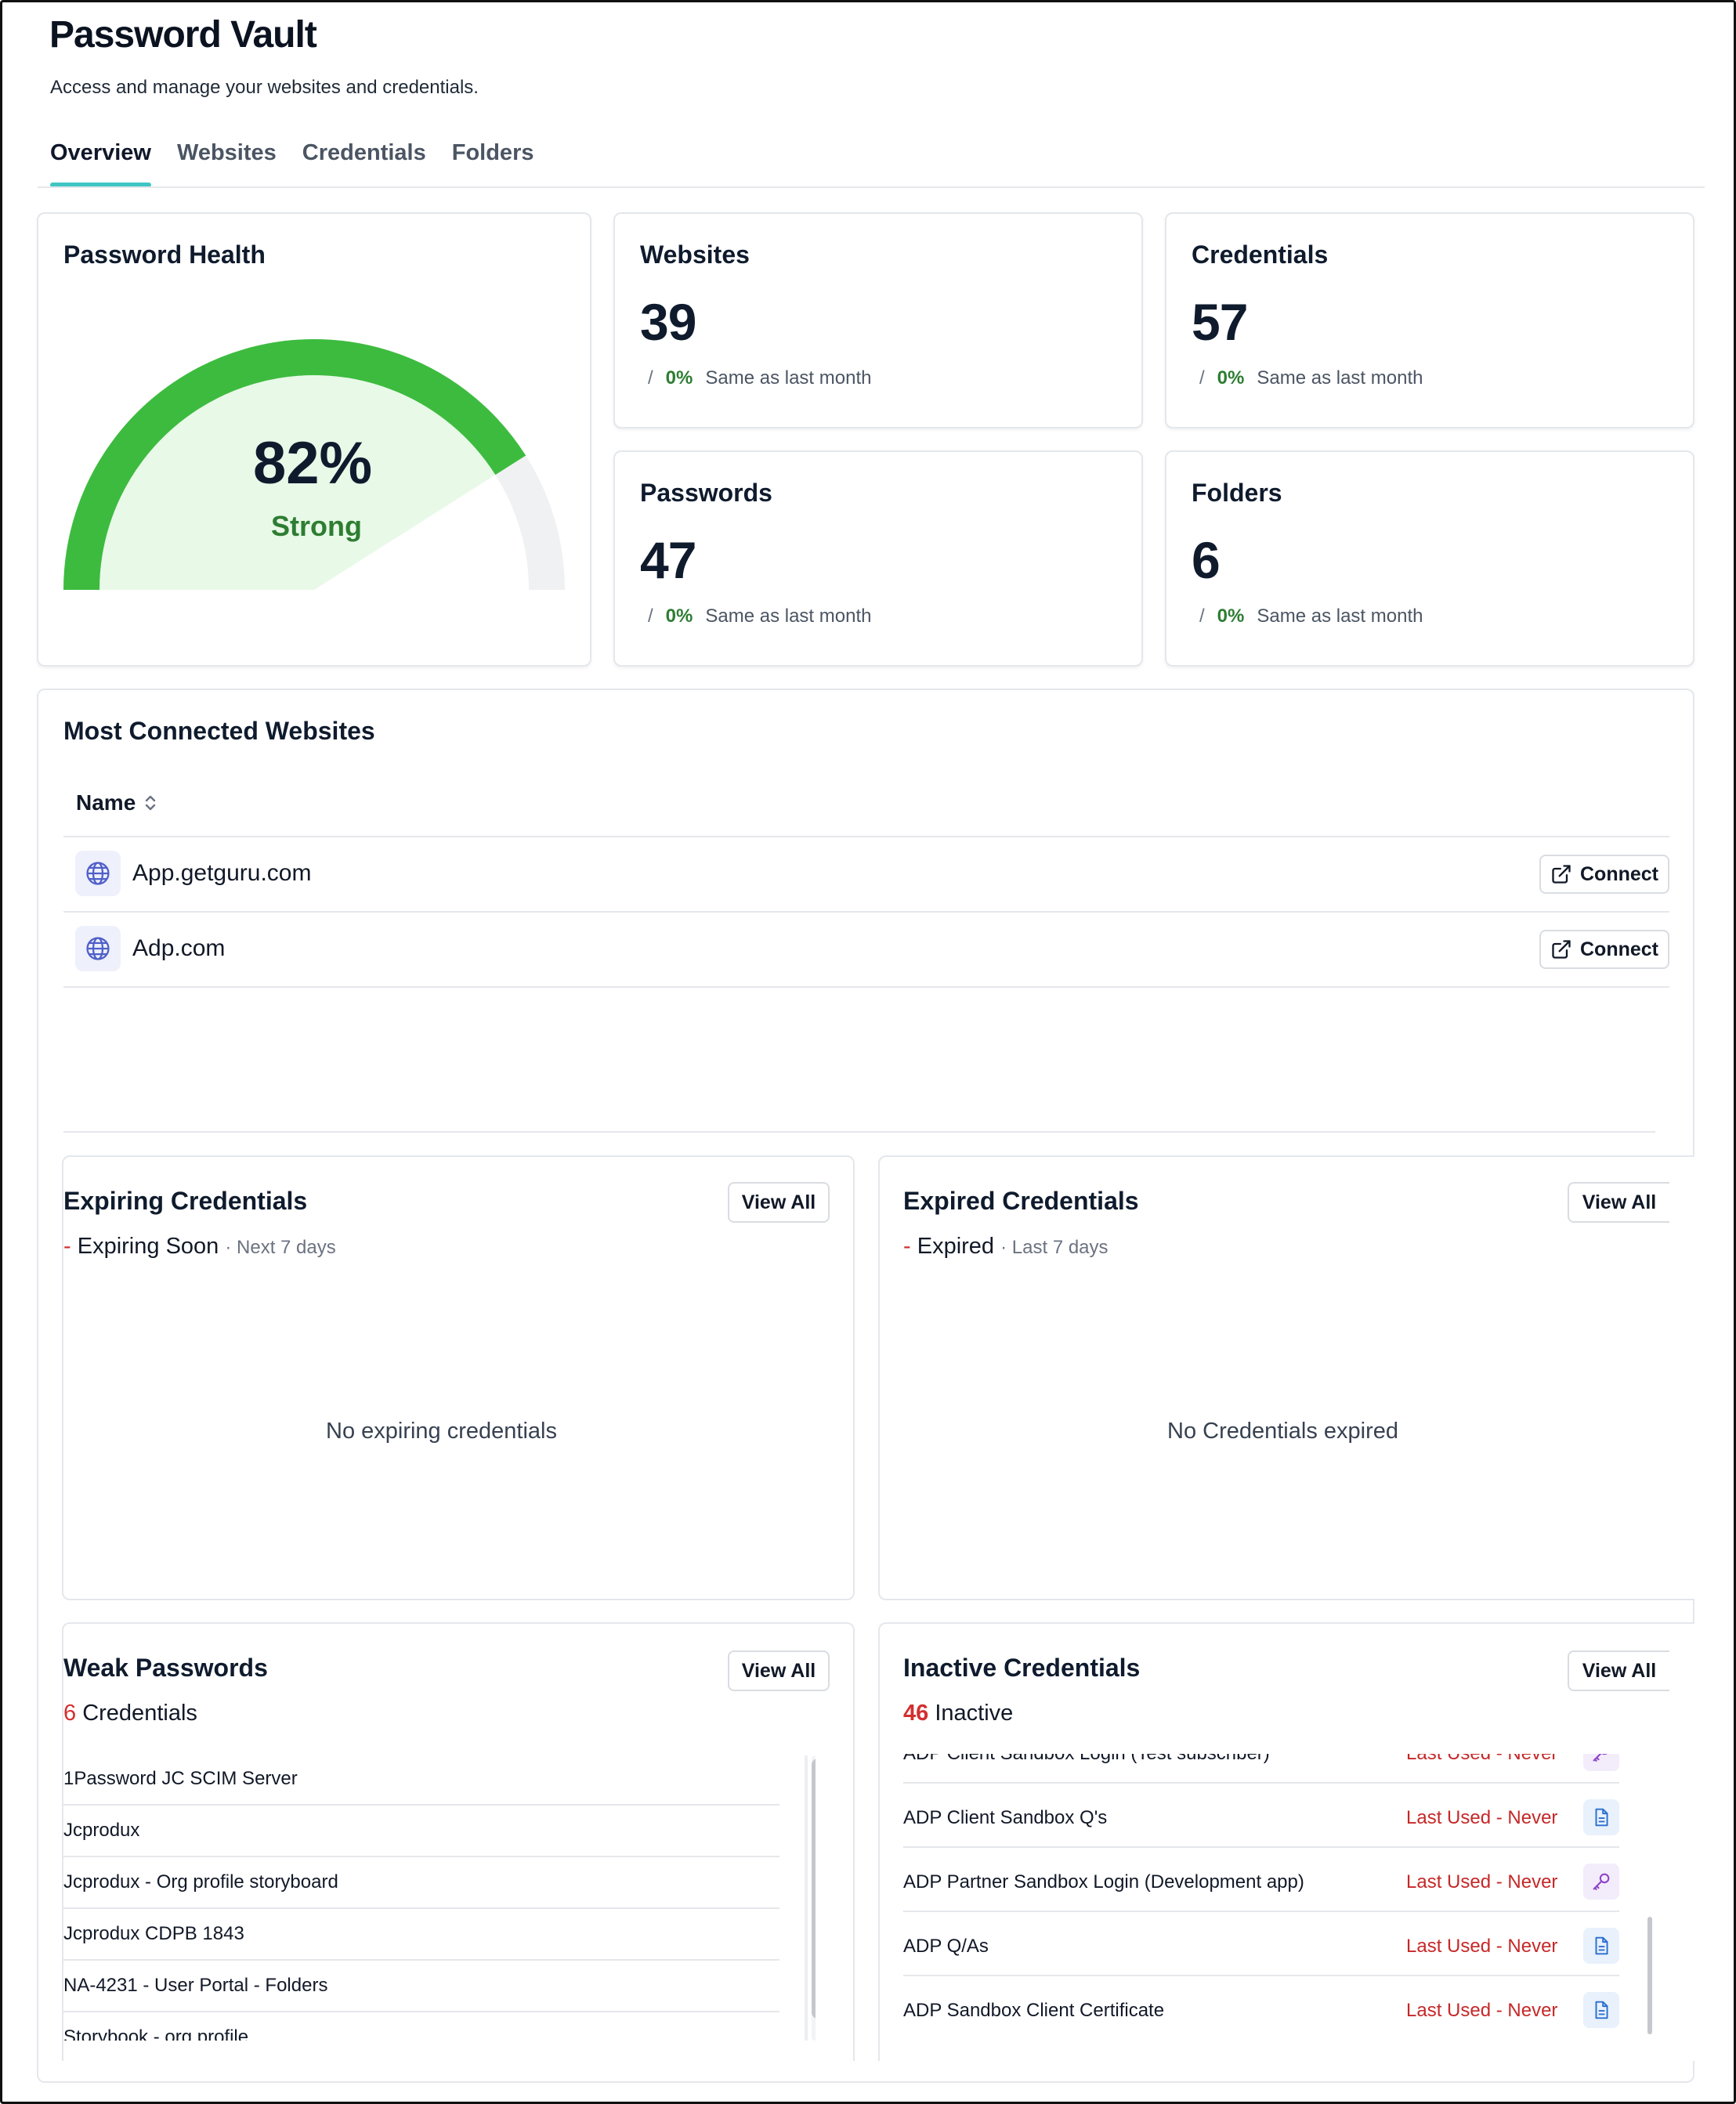  What do you see at coordinates (788, 616) in the screenshot?
I see `passwords-trend-note: Same as last month` at bounding box center [788, 616].